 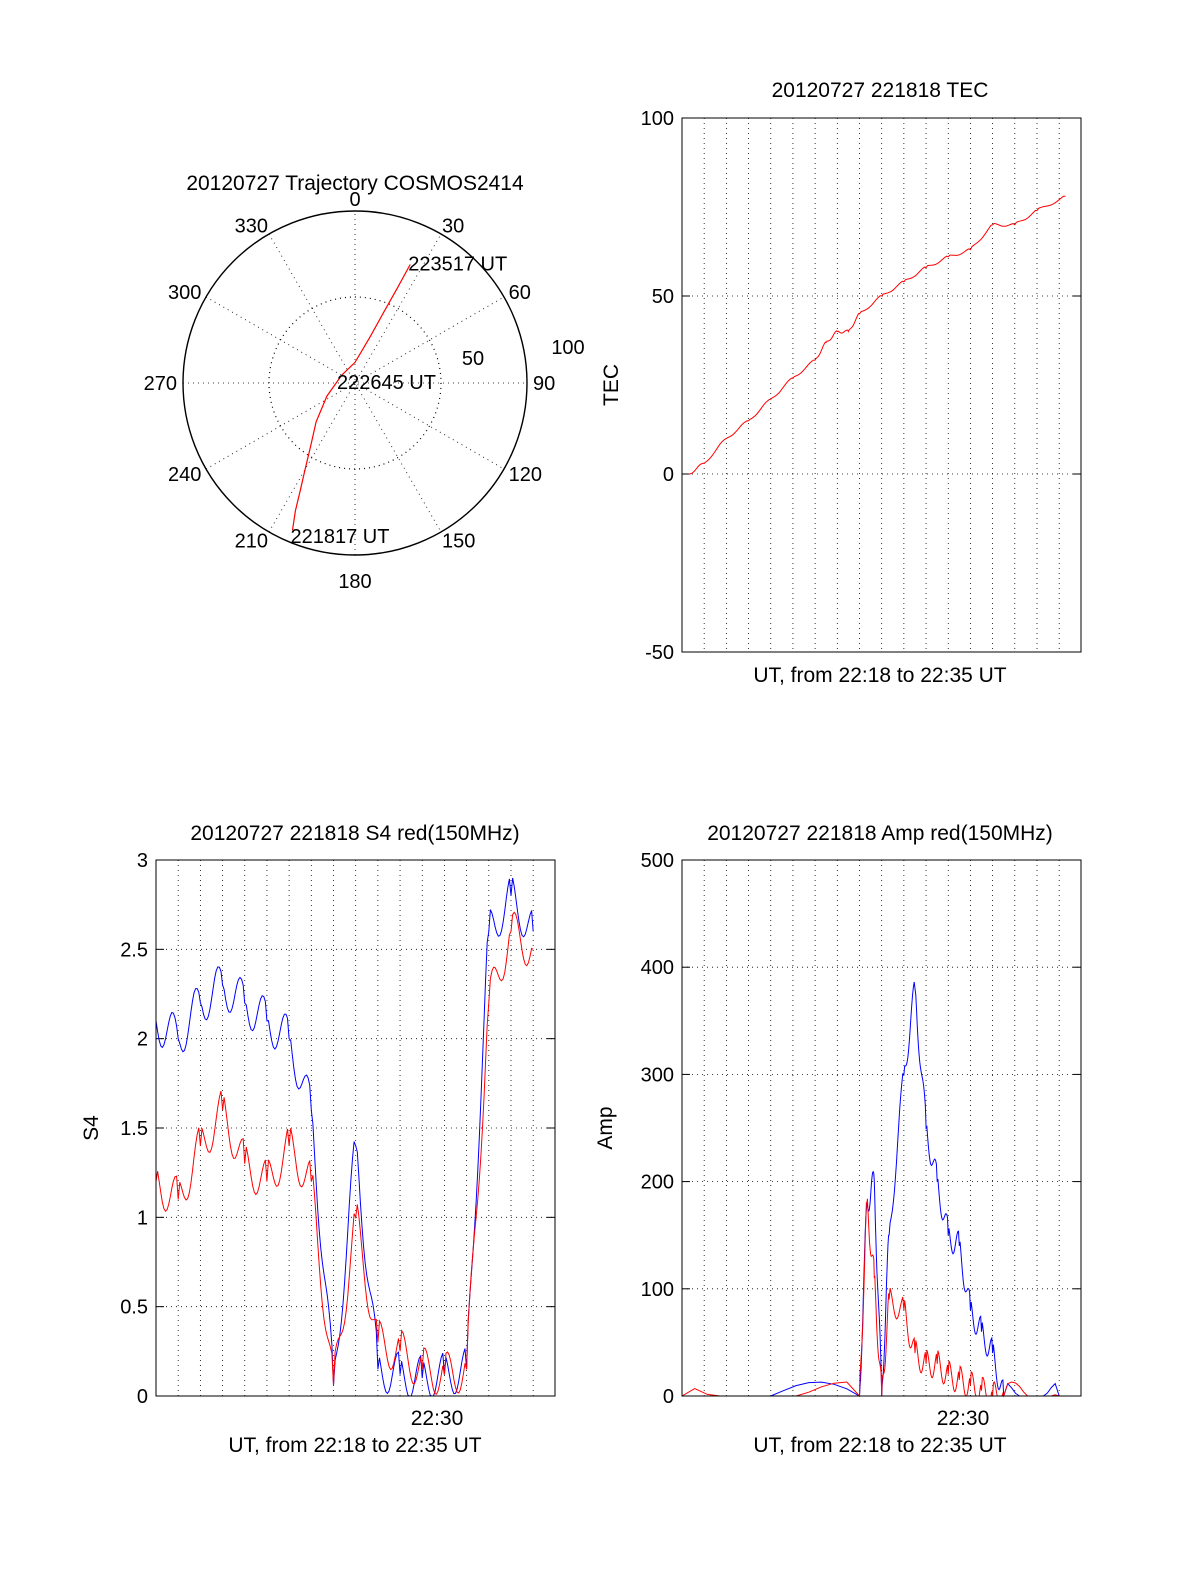 What do you see at coordinates (657, 968) in the screenshot?
I see `y-tick-label: 400` at bounding box center [657, 968].